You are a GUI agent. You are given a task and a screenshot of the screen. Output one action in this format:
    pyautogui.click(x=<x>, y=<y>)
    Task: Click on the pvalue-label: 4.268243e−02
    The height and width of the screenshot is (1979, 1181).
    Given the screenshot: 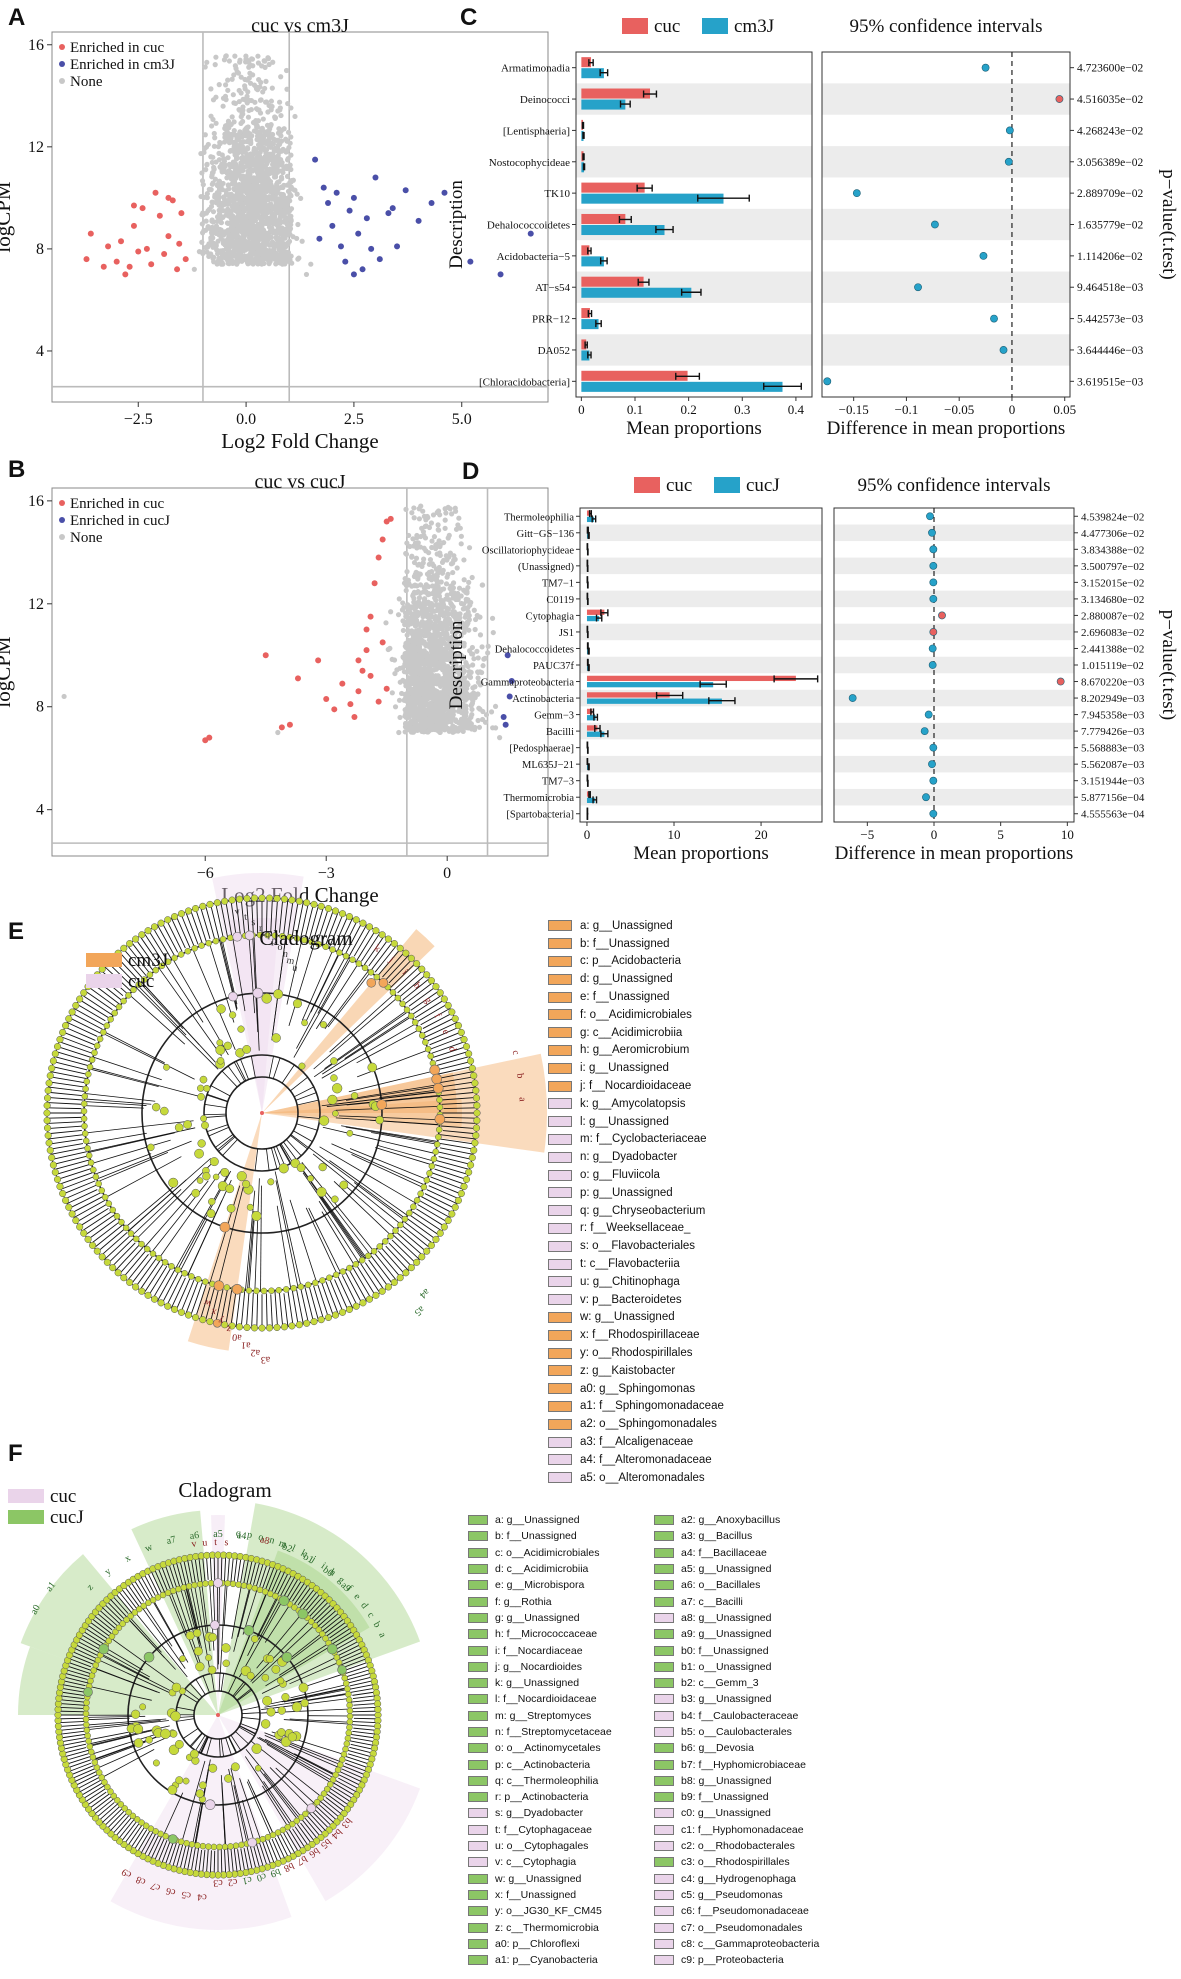 What is the action you would take?
    pyautogui.click(x=1110, y=131)
    